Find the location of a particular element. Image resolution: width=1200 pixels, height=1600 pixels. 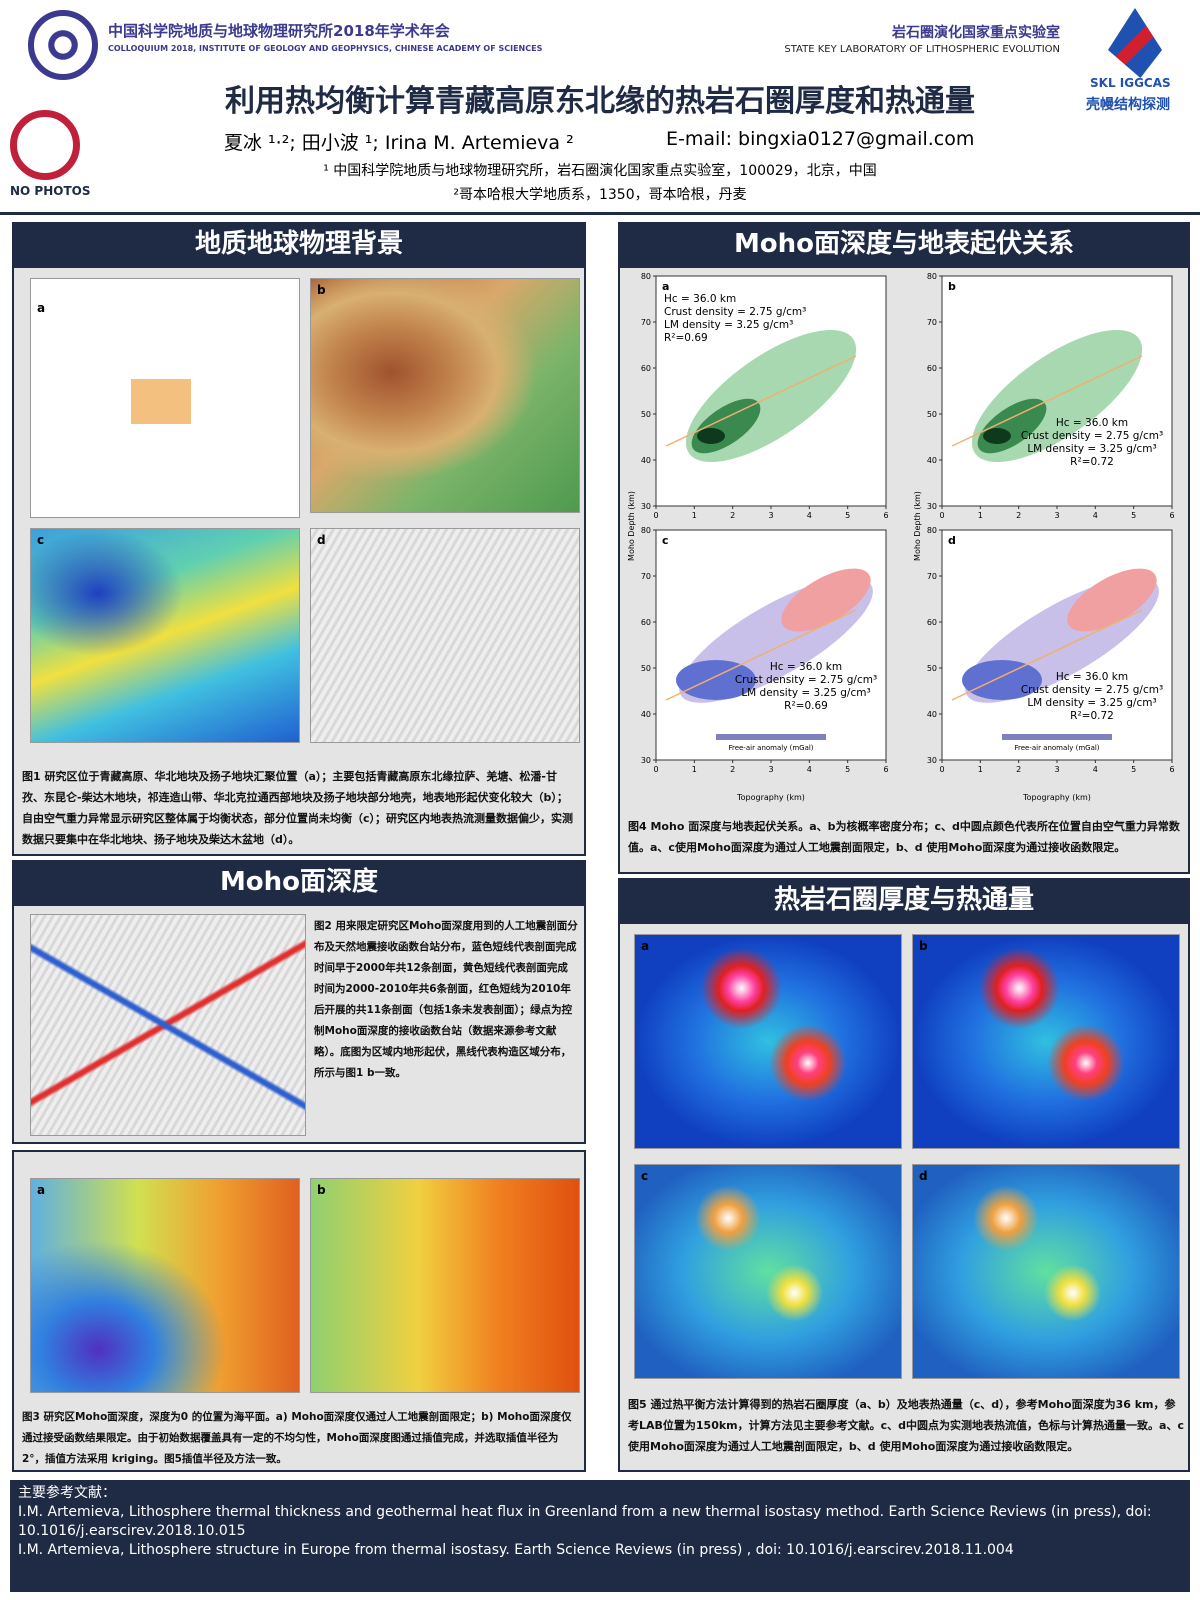

affiliation: ²哥本哈根大学地质系，1350，哥本哈根，丹麦 is located at coordinates (600, 195).